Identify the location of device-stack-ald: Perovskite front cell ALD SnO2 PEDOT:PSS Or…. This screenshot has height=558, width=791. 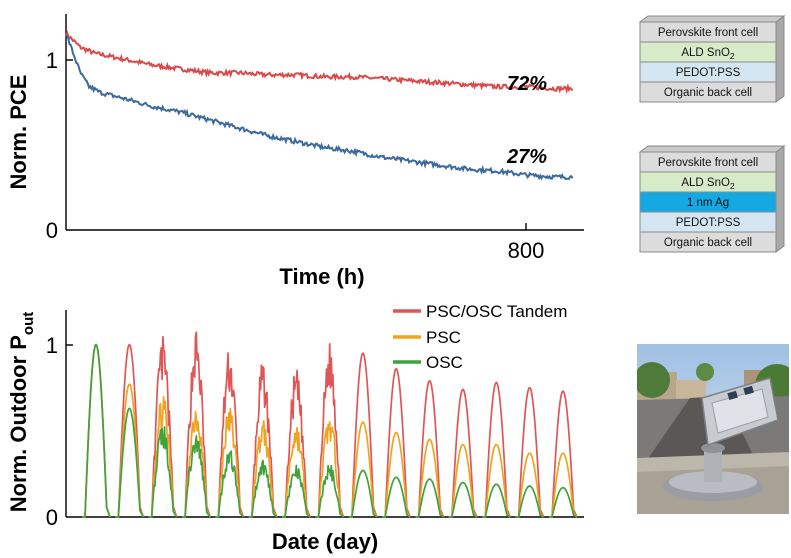
(712, 59).